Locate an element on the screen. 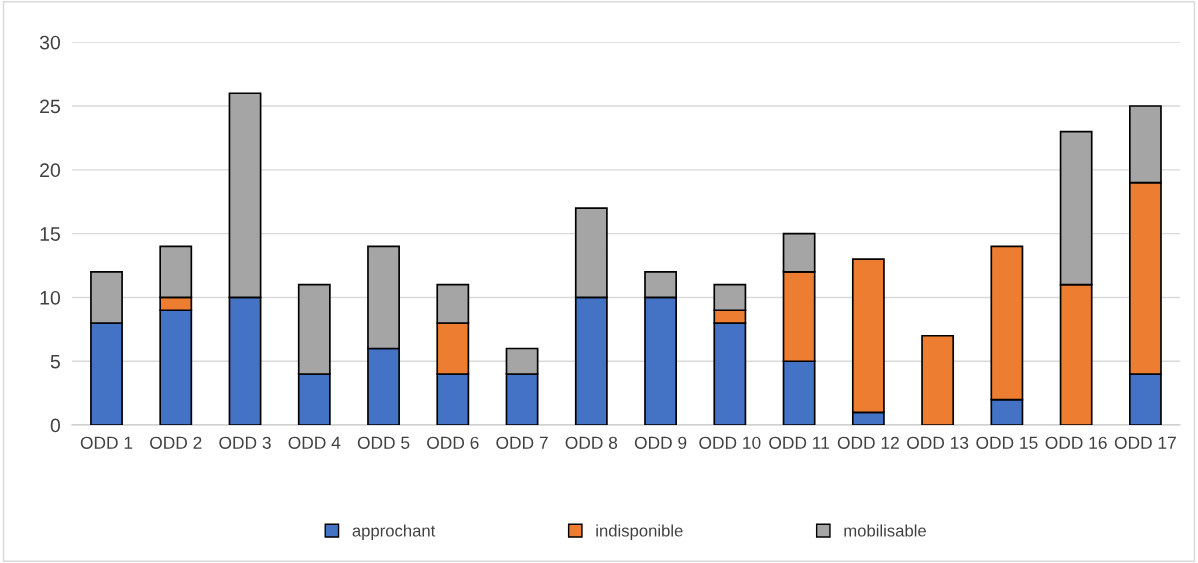 The height and width of the screenshot is (563, 1198). x-tick-label: ODD 15 is located at coordinates (1007, 442).